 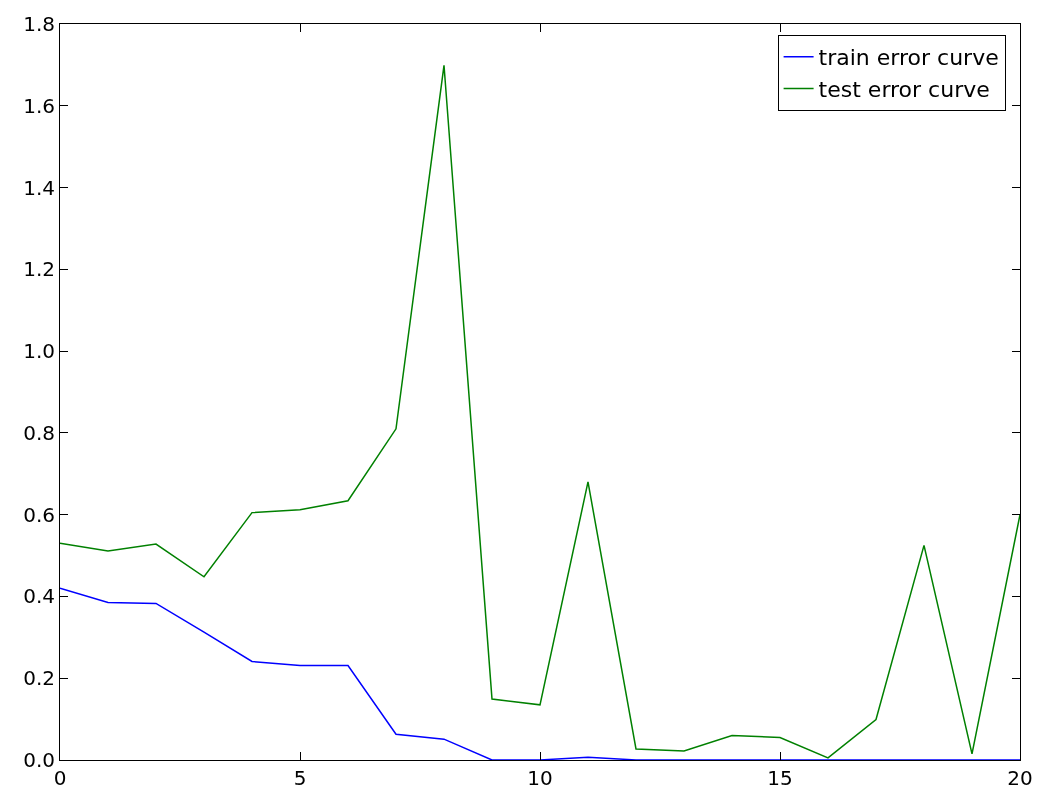 I want to click on y-tick-label: 1.4, so click(x=39, y=187).